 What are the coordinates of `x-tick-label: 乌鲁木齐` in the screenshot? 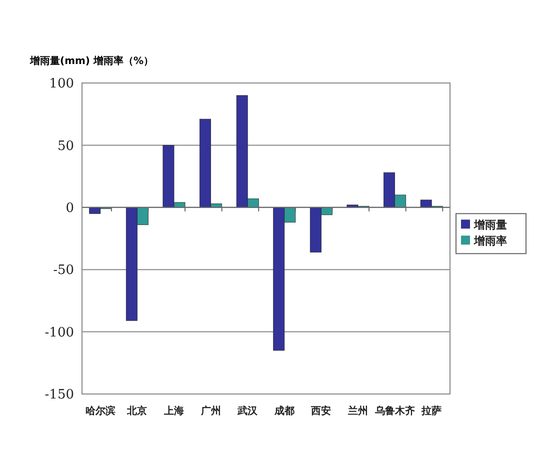 It's located at (394, 411).